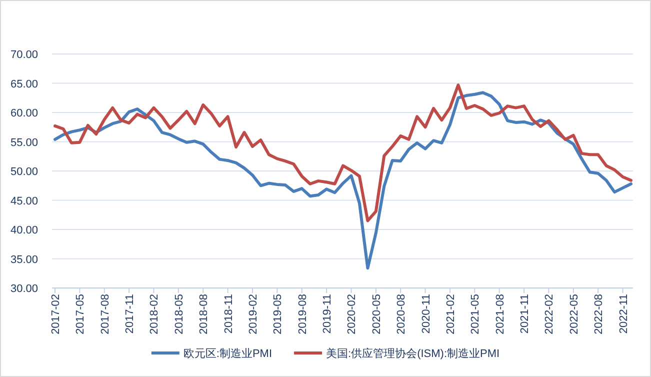 Image resolution: width=651 pixels, height=377 pixels. Describe the element at coordinates (227, 353) in the screenshot. I see `legend-label: 欧元区:制造业PMI` at that location.